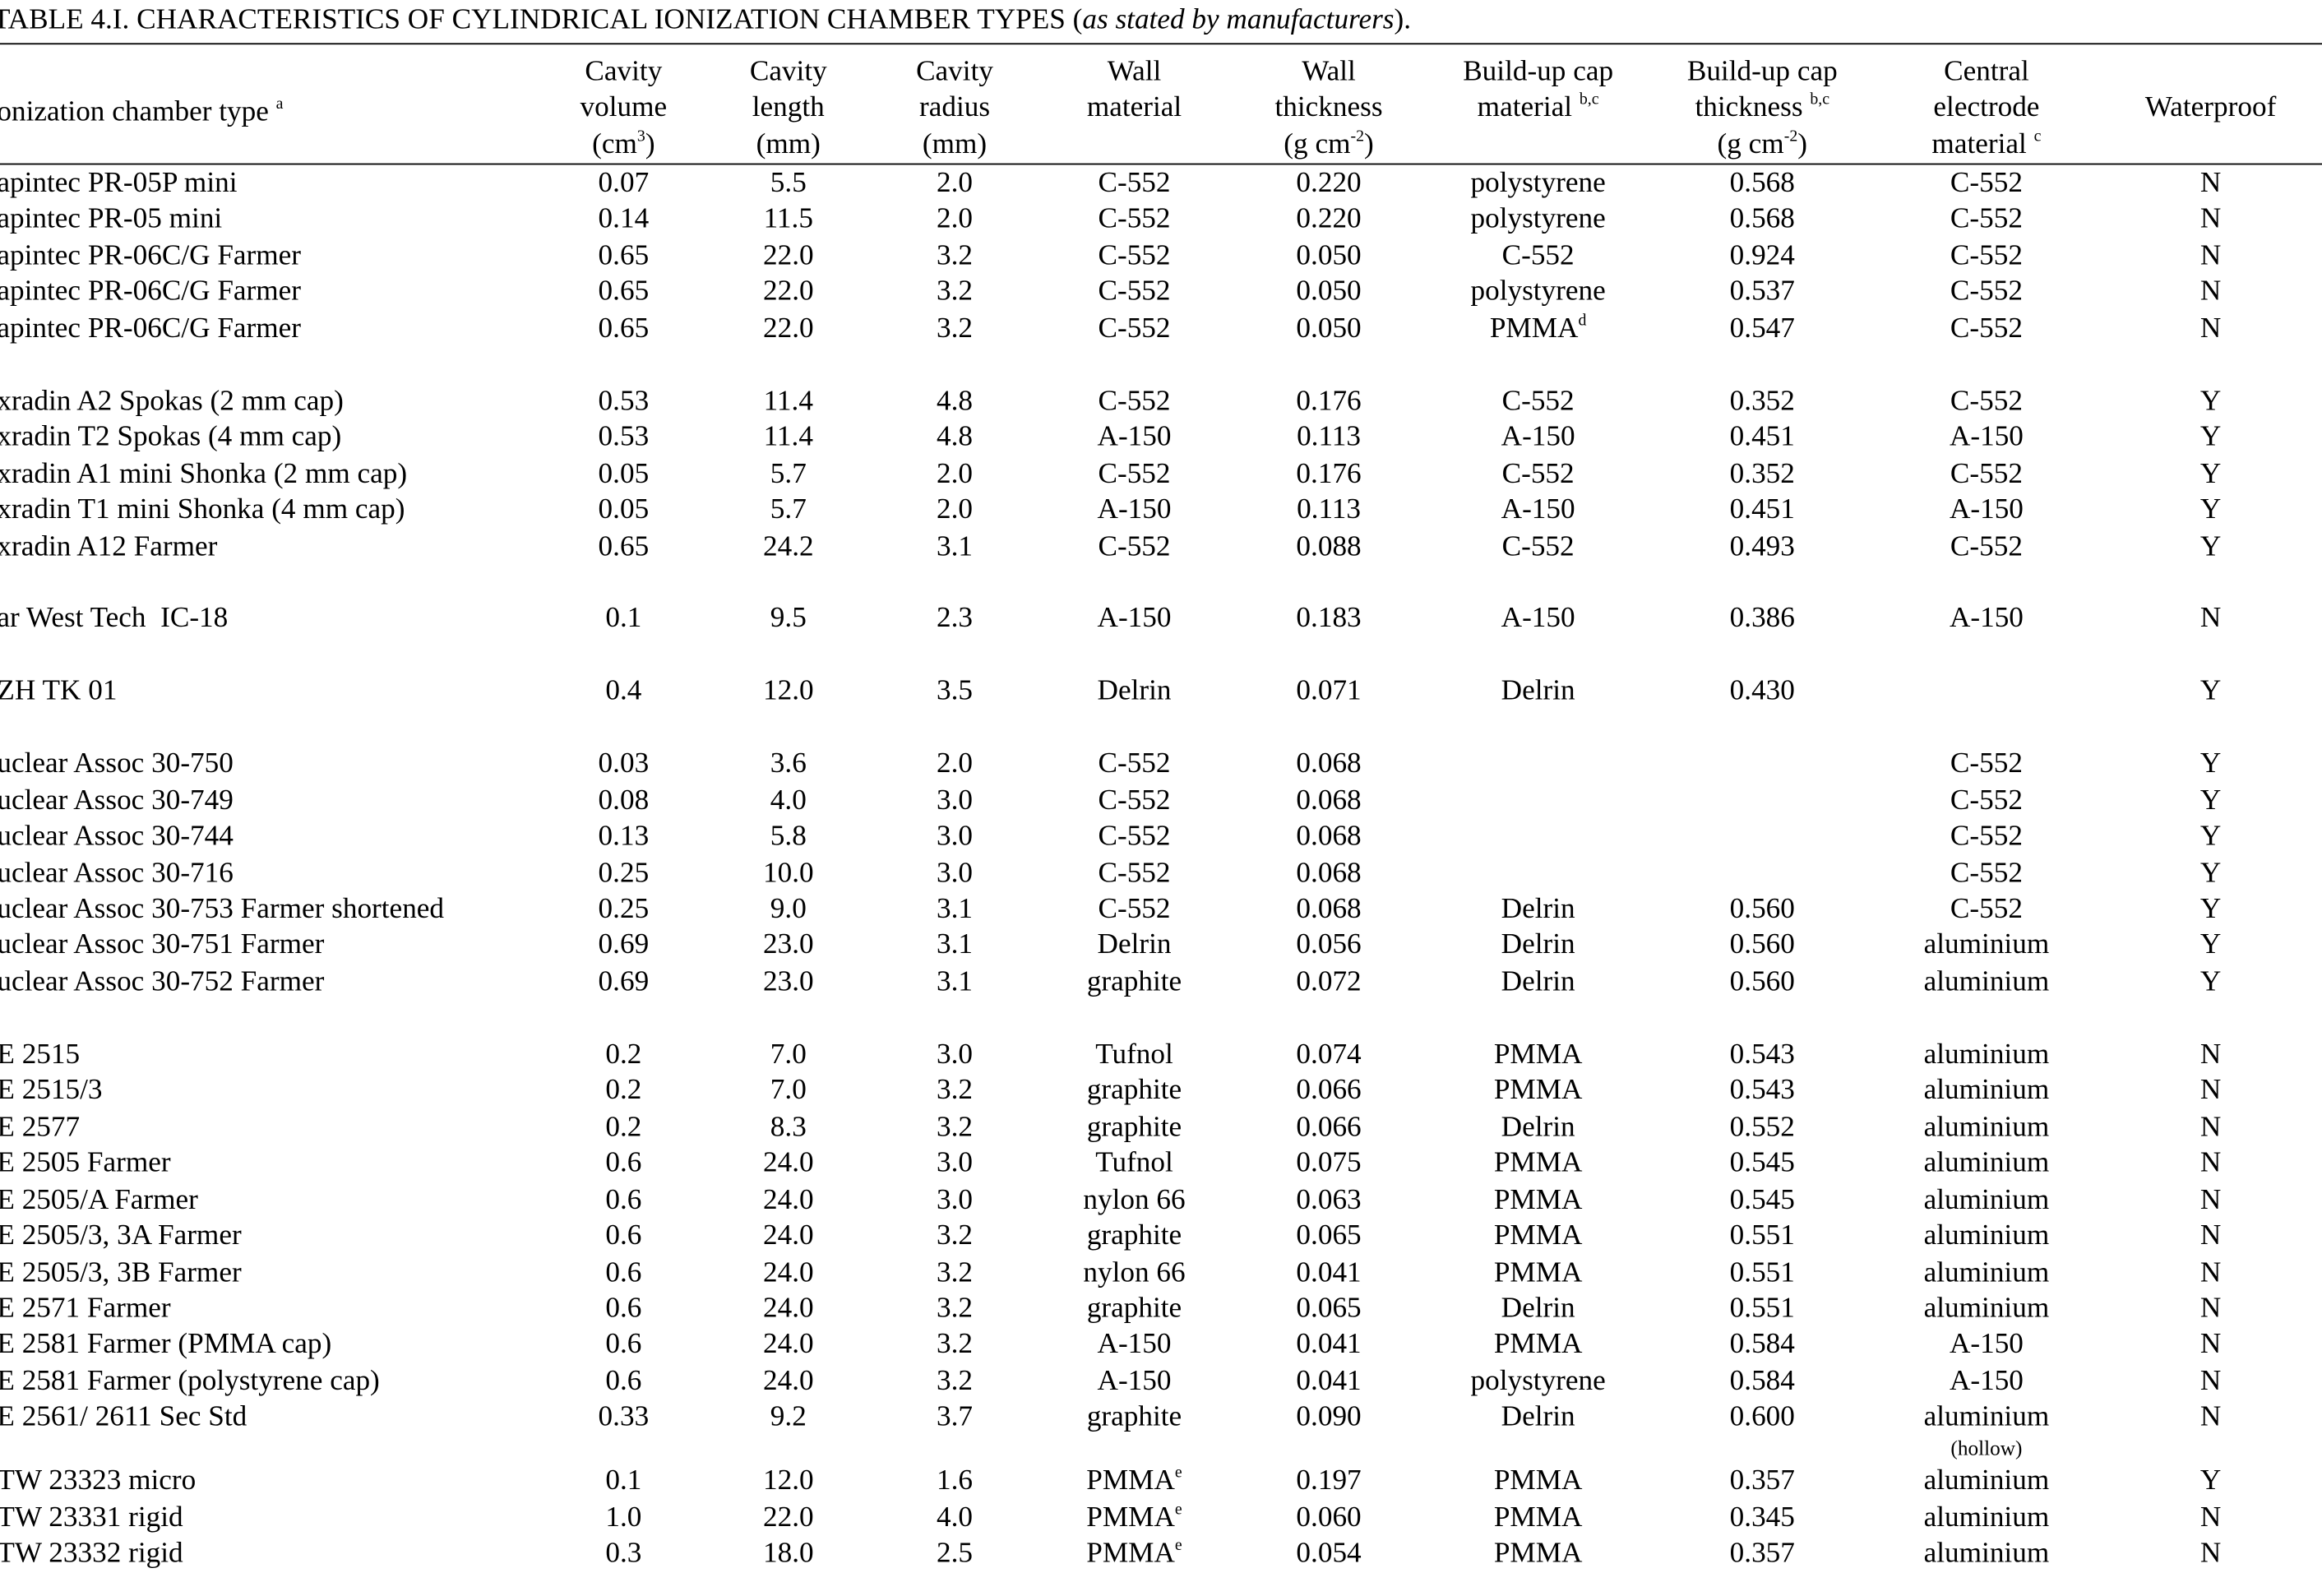 This screenshot has height=1596, width=2322. Describe the element at coordinates (1329, 1518) in the screenshot. I see `table-cell: 0.060` at that location.